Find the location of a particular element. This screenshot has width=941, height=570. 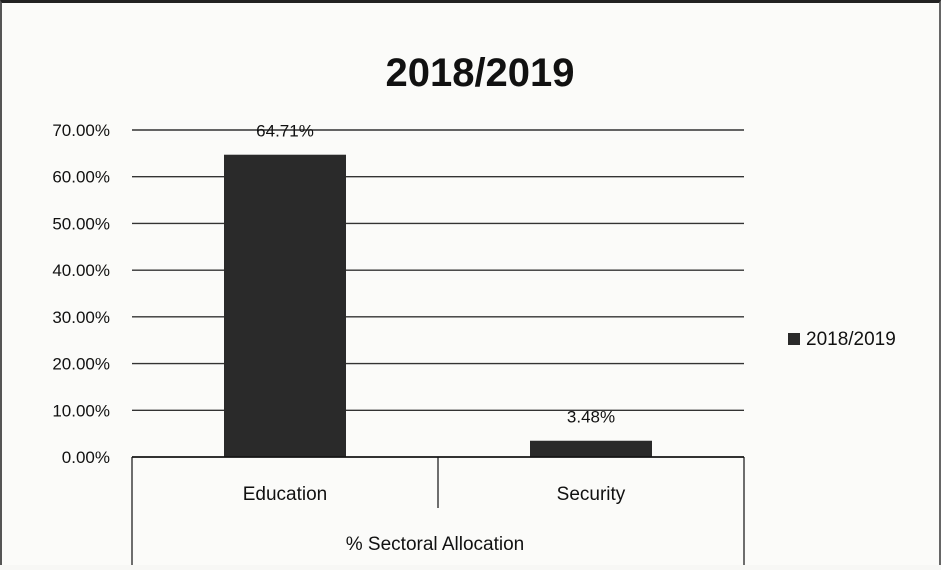

category-label: Security is located at coordinates (591, 494).